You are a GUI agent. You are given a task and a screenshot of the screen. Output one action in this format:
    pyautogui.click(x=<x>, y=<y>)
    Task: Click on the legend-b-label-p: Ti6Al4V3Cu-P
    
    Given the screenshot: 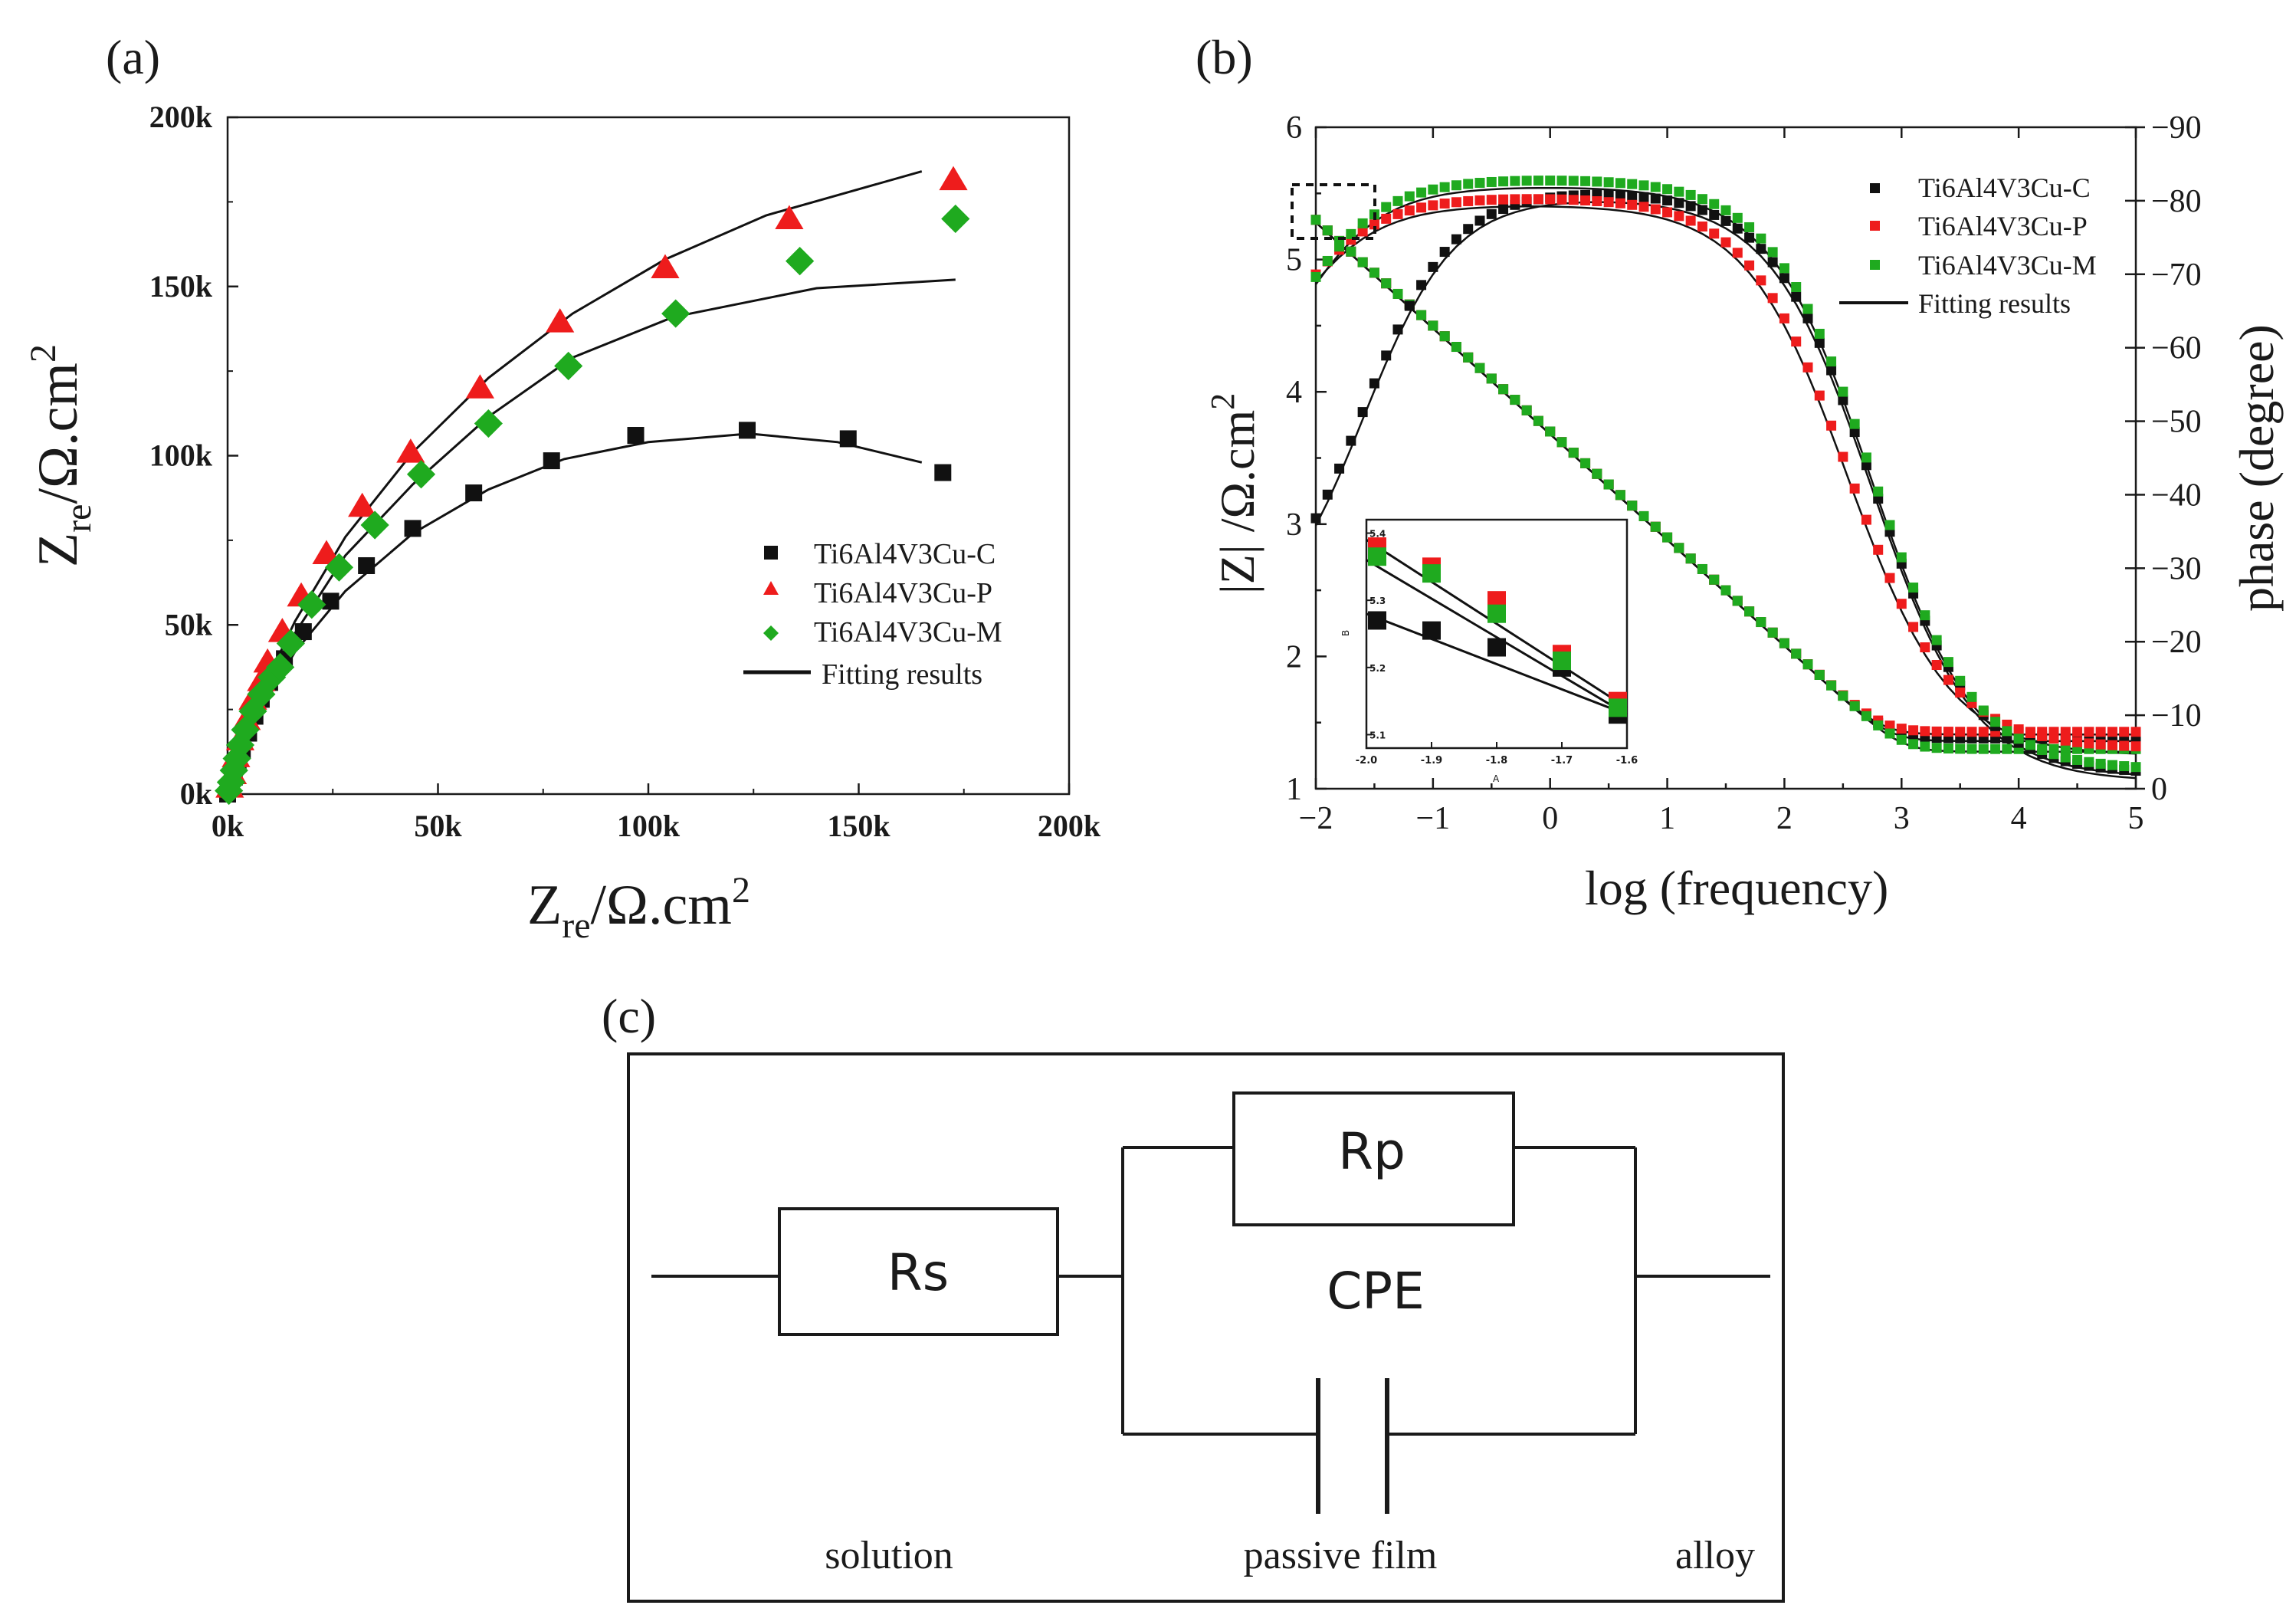 What is the action you would take?
    pyautogui.click(x=2003, y=226)
    